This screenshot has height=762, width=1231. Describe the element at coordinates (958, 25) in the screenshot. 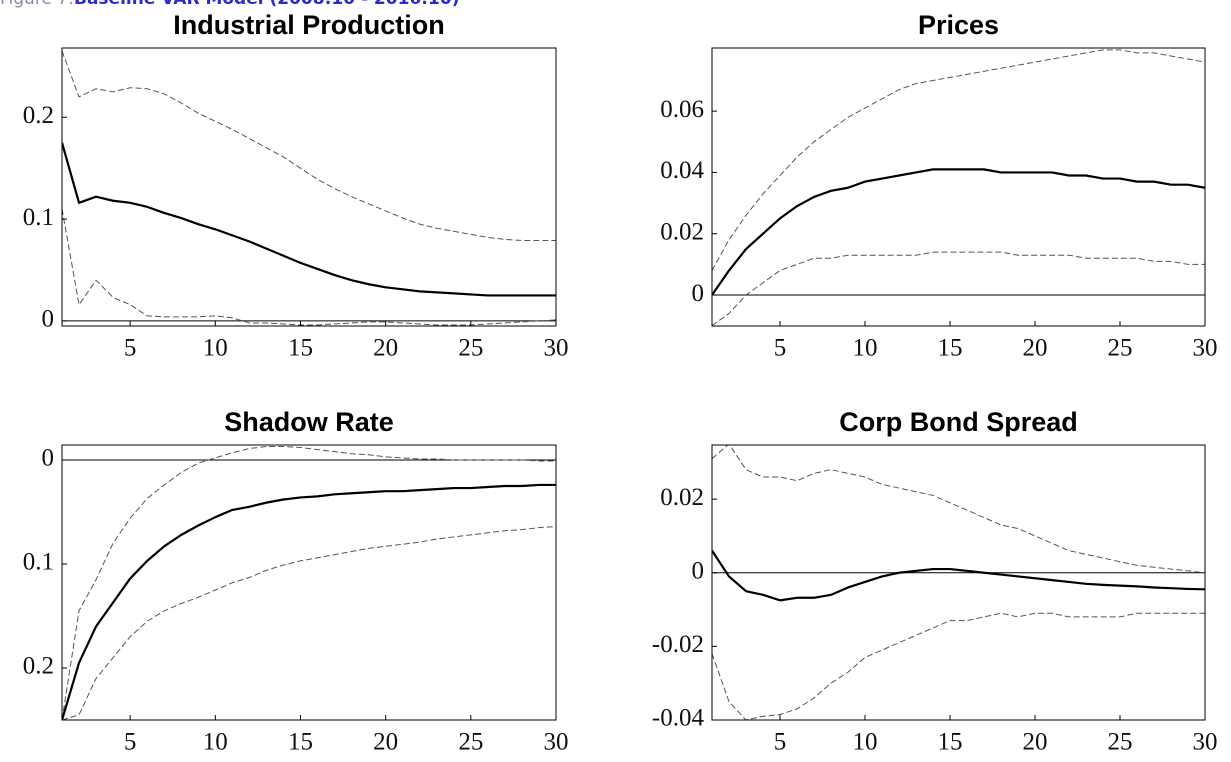

I see `subplot-title: Prices` at that location.